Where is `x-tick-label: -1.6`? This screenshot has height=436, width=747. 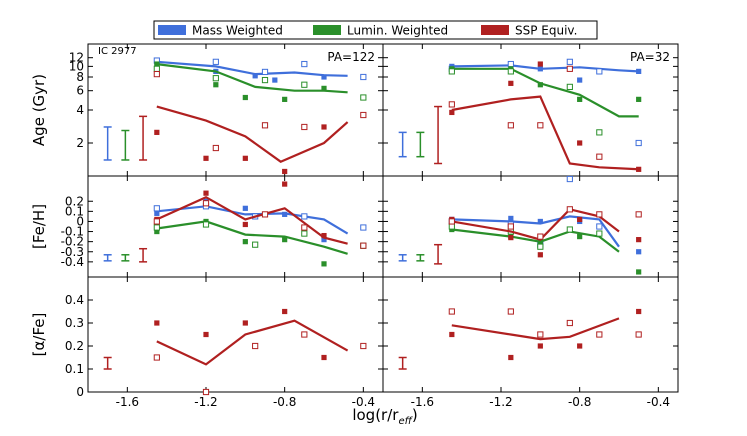 x-tick-label: -1.6 is located at coordinates (422, 402).